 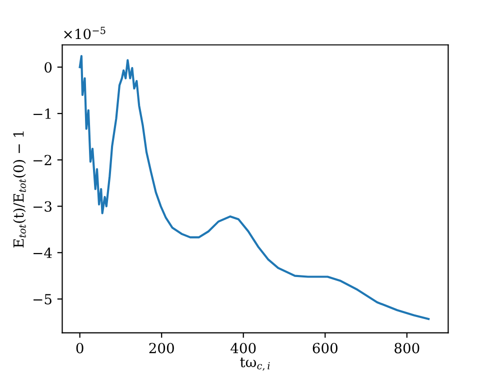 I want to click on x-tick-label: 0, so click(x=80, y=348).